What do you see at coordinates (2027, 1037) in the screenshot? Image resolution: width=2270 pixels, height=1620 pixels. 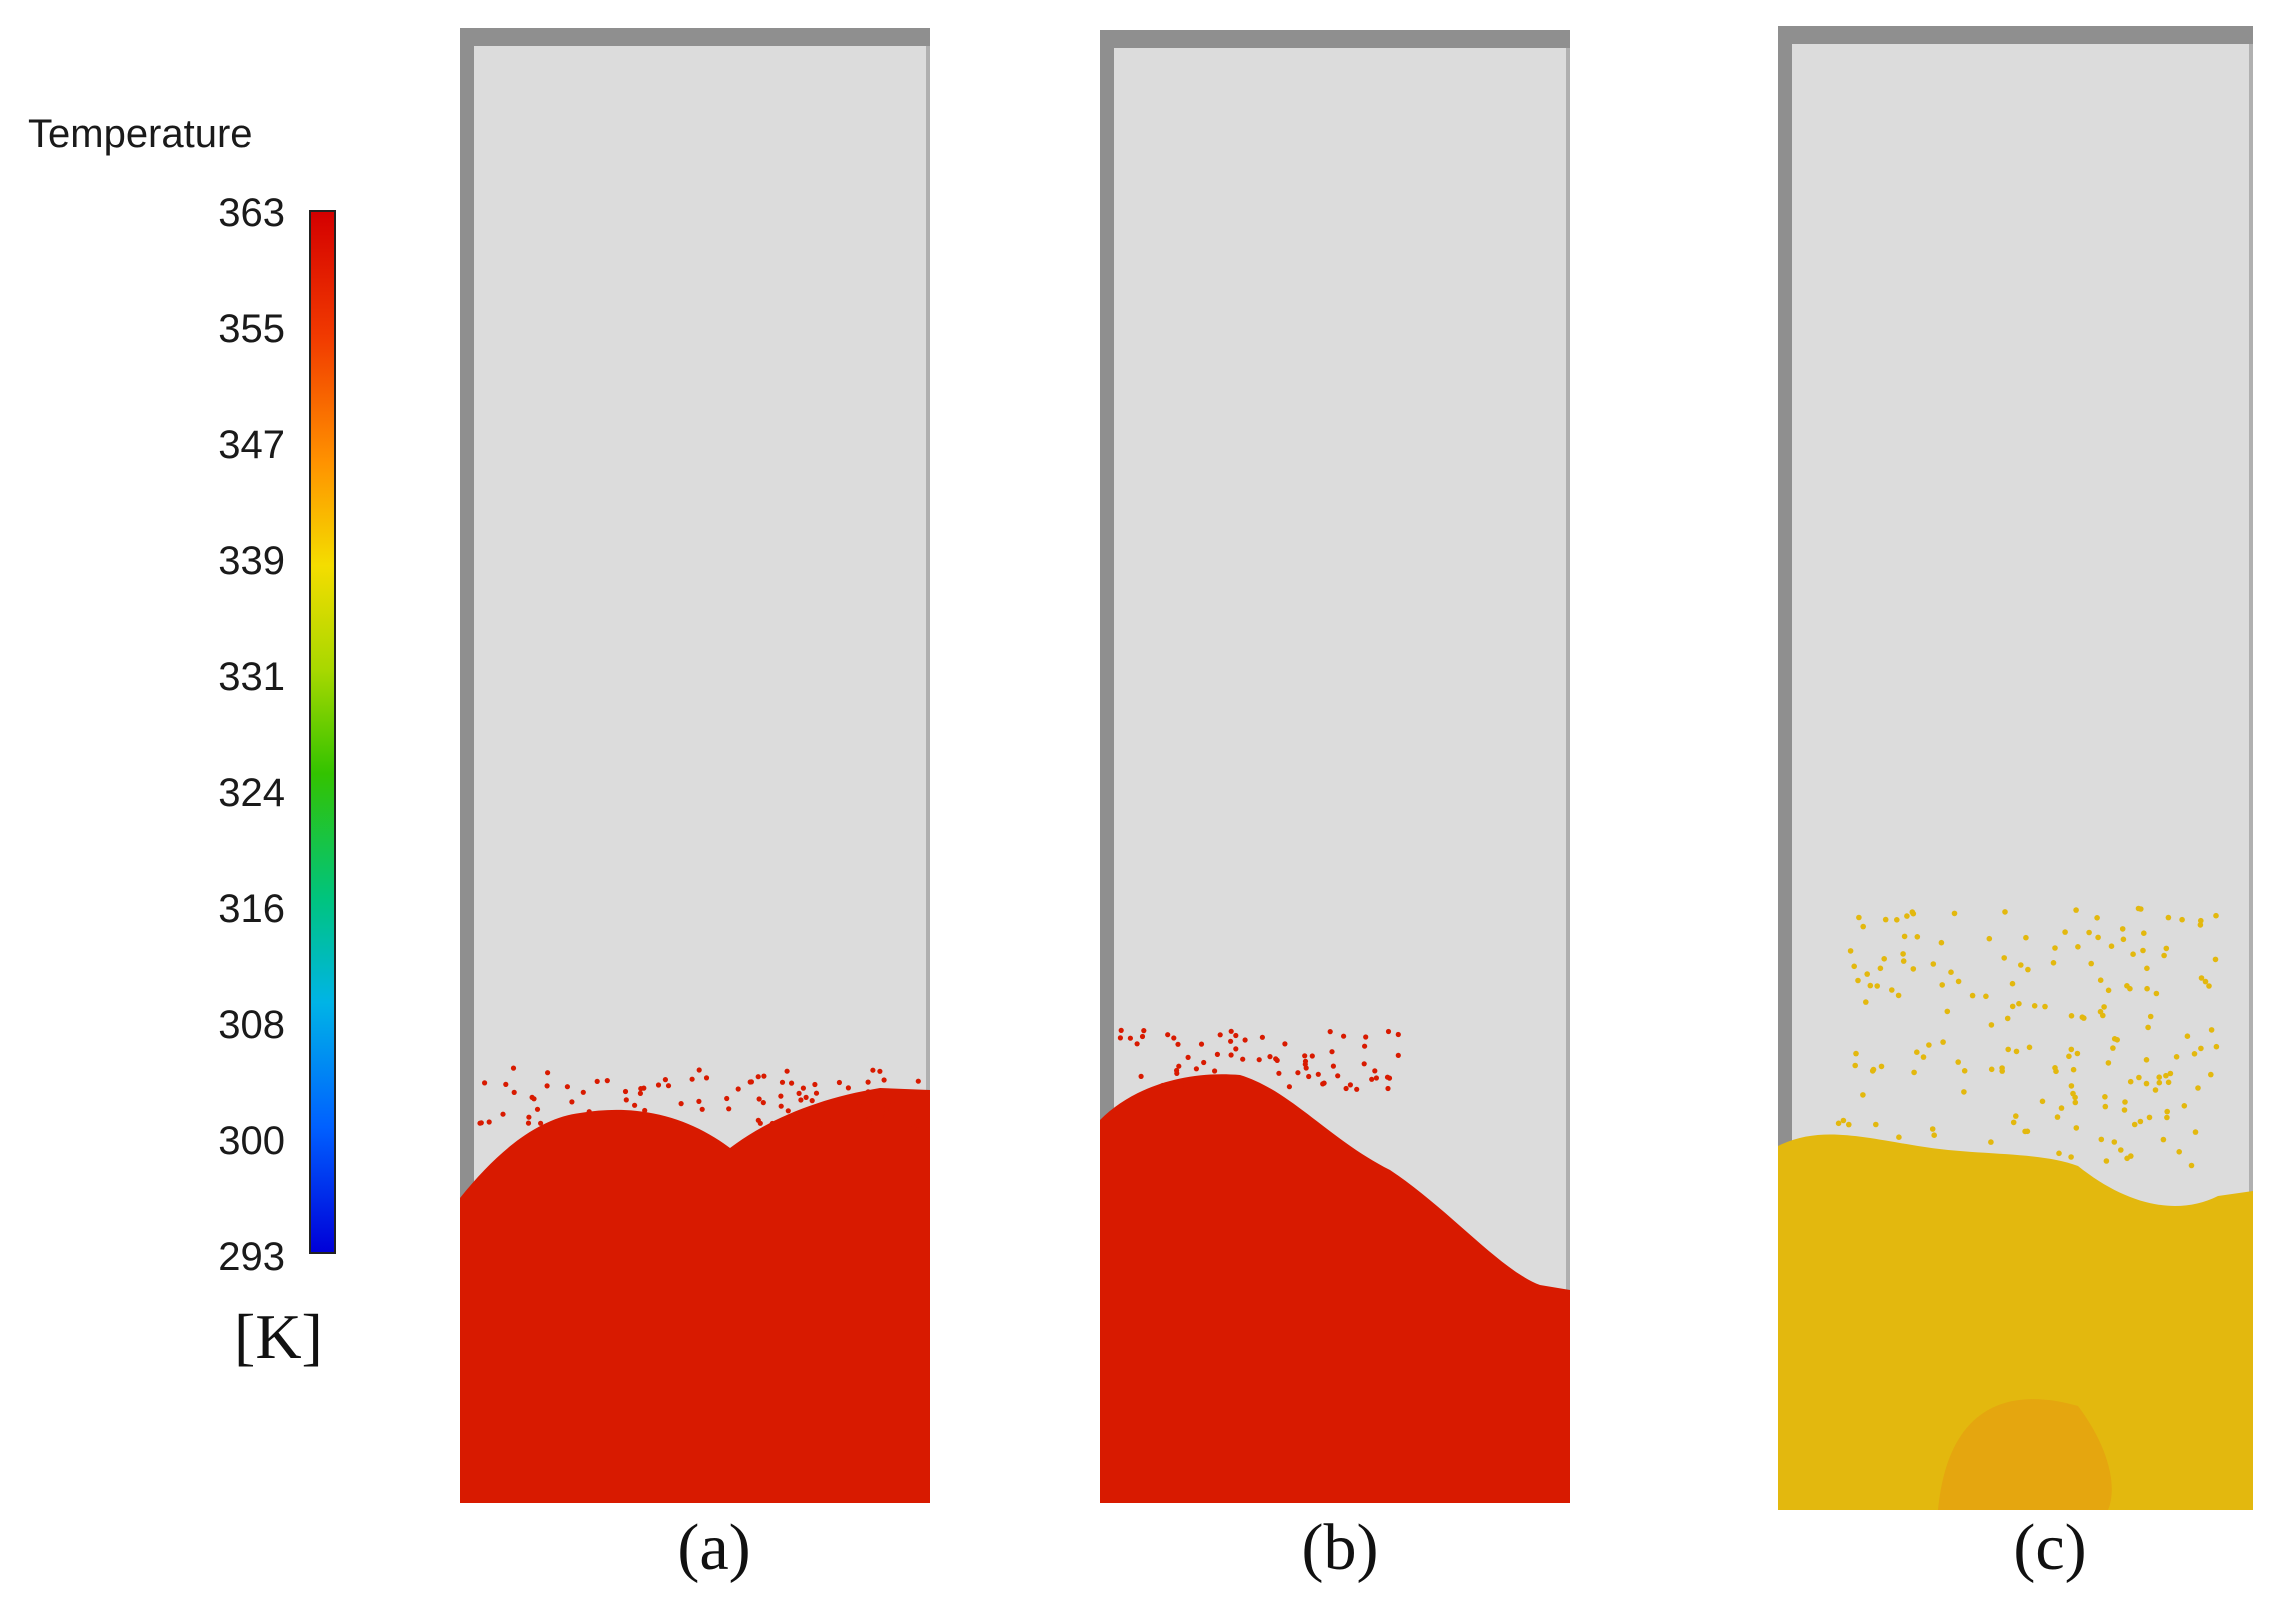 I see `particle-cloud-c` at bounding box center [2027, 1037].